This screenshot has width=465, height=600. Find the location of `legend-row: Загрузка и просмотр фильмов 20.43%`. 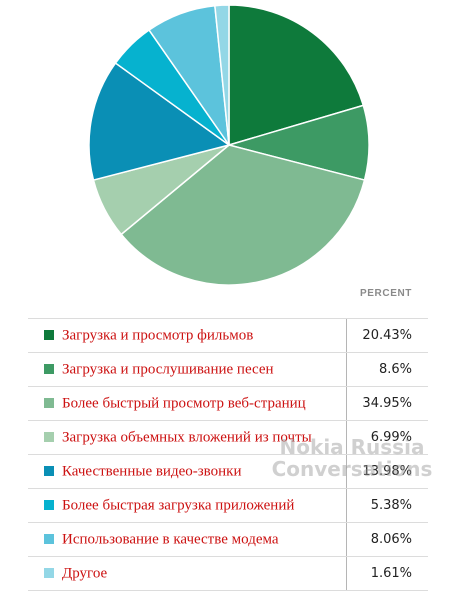

legend-row: Загрузка и просмотр фильмов 20.43% is located at coordinates (228, 335).